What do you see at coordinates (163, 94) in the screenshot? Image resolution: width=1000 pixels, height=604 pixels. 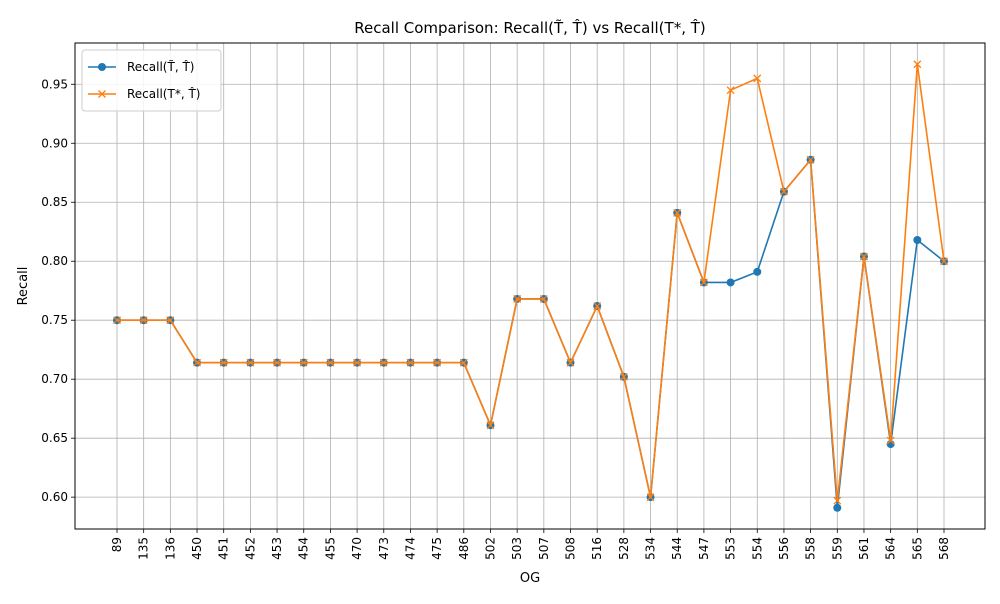 I see `legend-label-2: Recall(T*, T̂)` at bounding box center [163, 94].